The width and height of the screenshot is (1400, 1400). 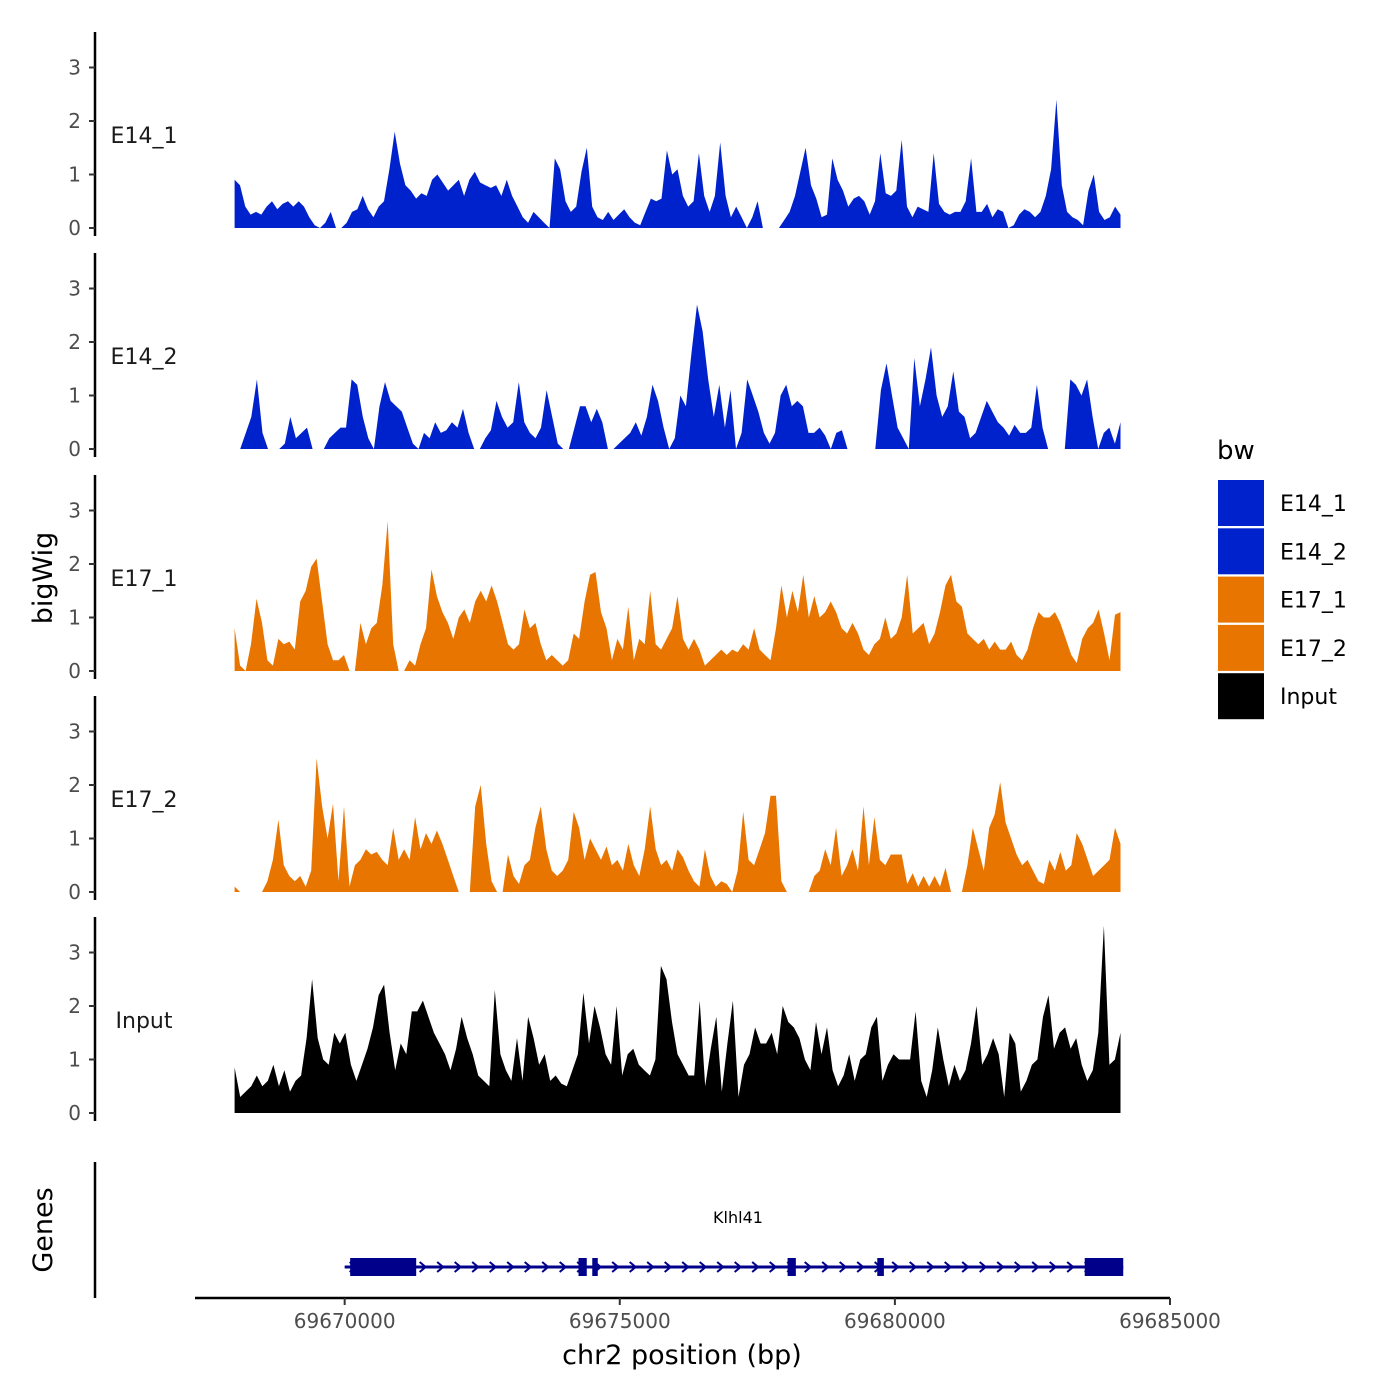 I want to click on track-E14_2: 0 1 2 3 E14_2, so click(x=594, y=357).